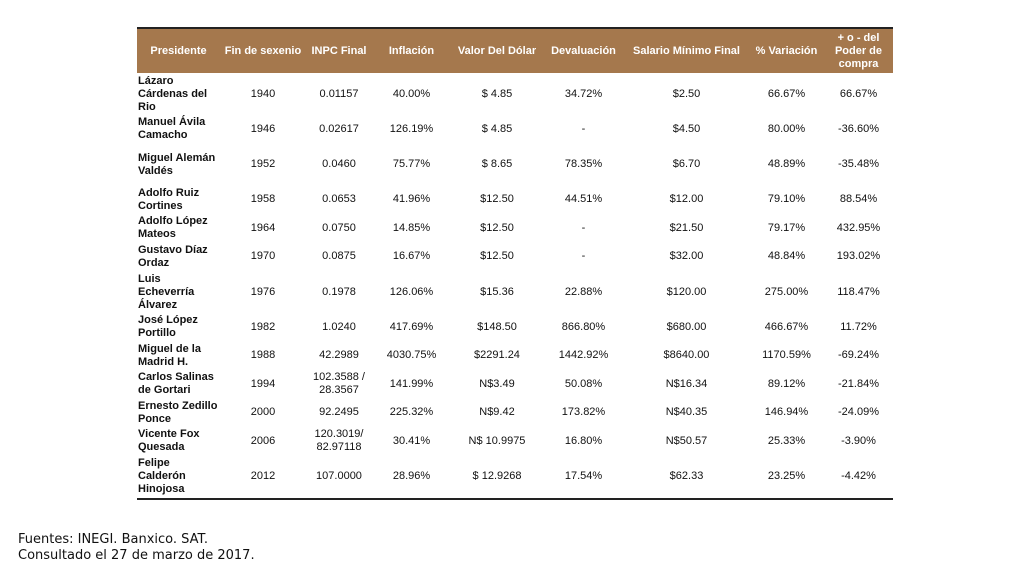  What do you see at coordinates (339, 93) in the screenshot?
I see `inpc-cell: 0.01157` at bounding box center [339, 93].